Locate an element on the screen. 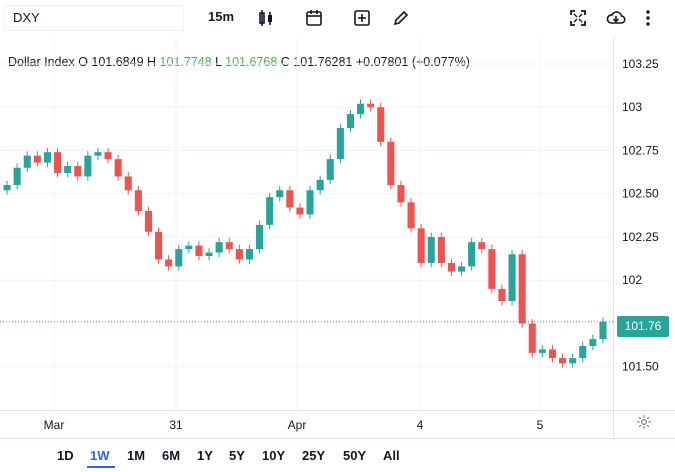 The width and height of the screenshot is (675, 472). y-tick-label: 101.50 is located at coordinates (640, 367).